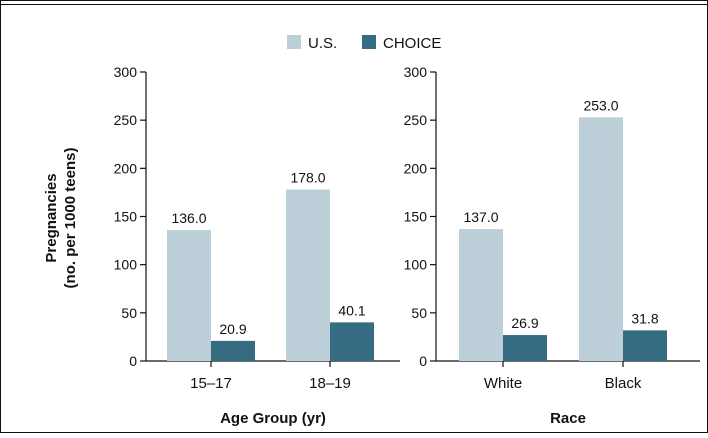  Describe the element at coordinates (480, 217) in the screenshot. I see `value-label-u-s: 137.0` at that location.